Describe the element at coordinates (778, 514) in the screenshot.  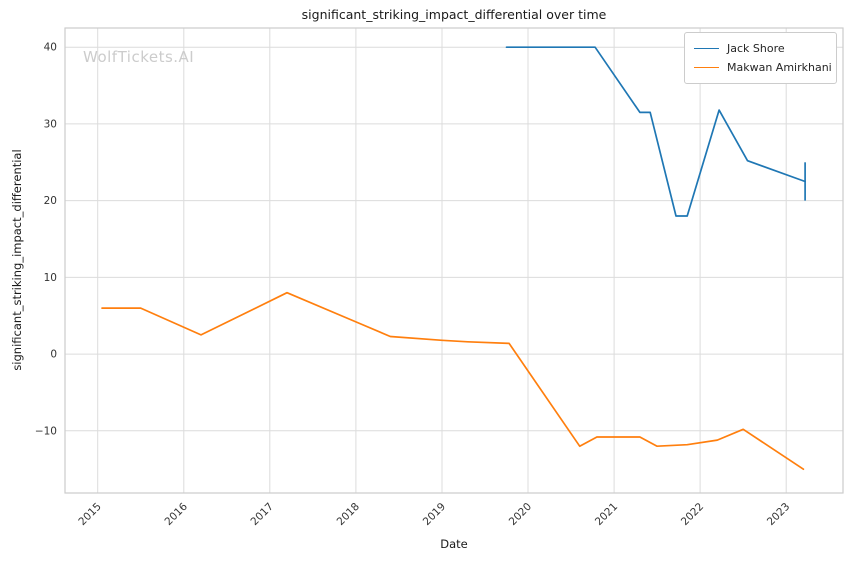
I see `x-tick-label: 2023` at that location.